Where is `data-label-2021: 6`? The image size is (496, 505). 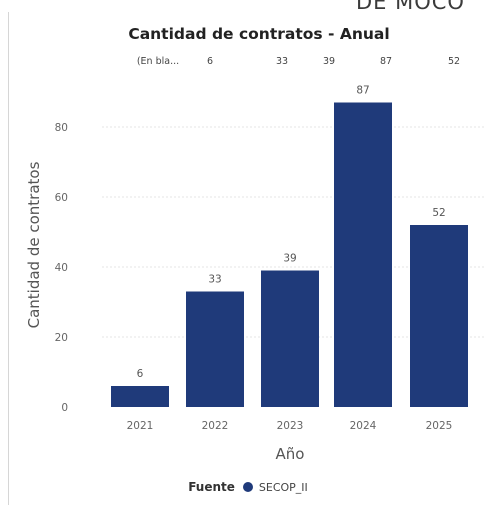
data-label-2021: 6 is located at coordinates (140, 374).